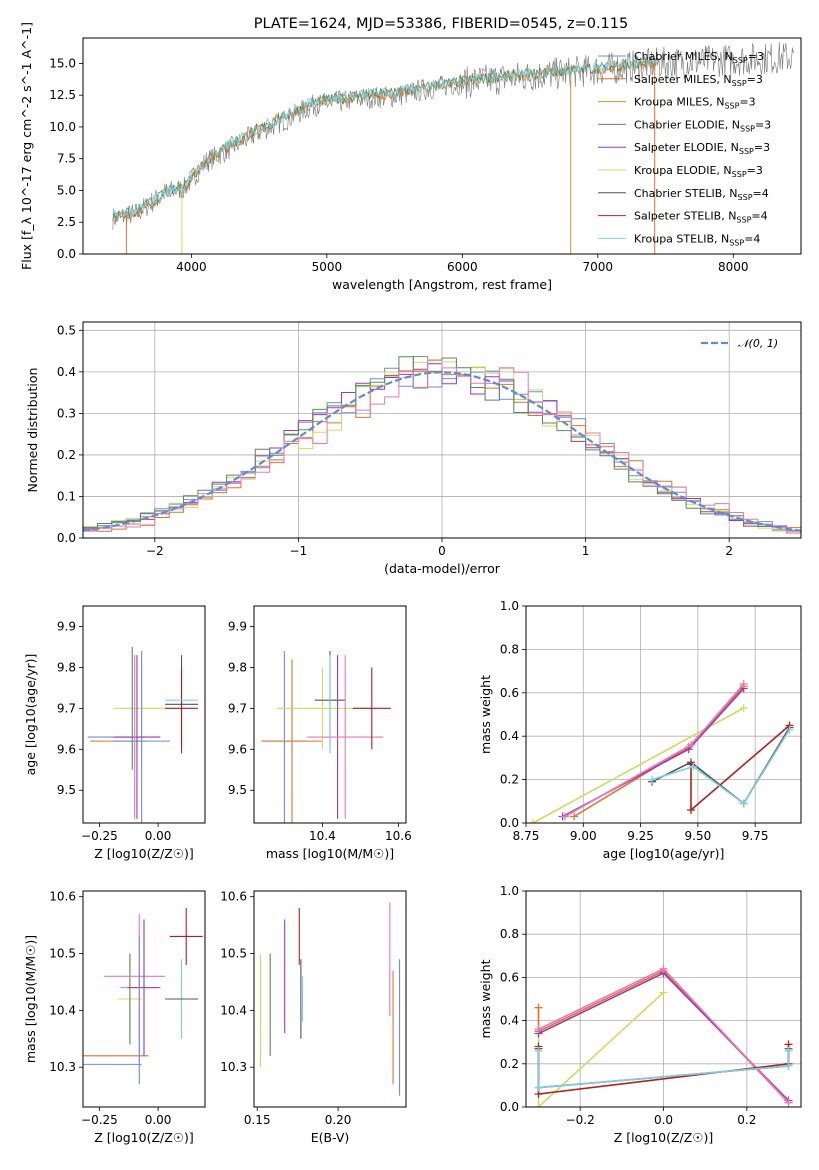  Describe the element at coordinates (586, 551) in the screenshot. I see `x-tick-label: 1` at that location.